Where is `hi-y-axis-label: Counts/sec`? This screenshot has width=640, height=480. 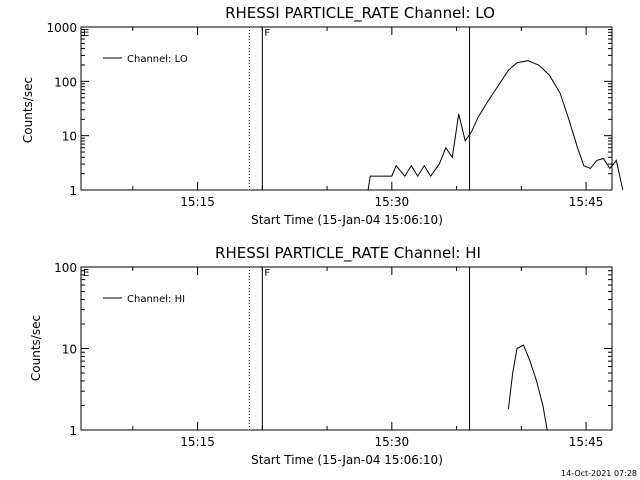 hi-y-axis-label: Counts/sec is located at coordinates (36, 348).